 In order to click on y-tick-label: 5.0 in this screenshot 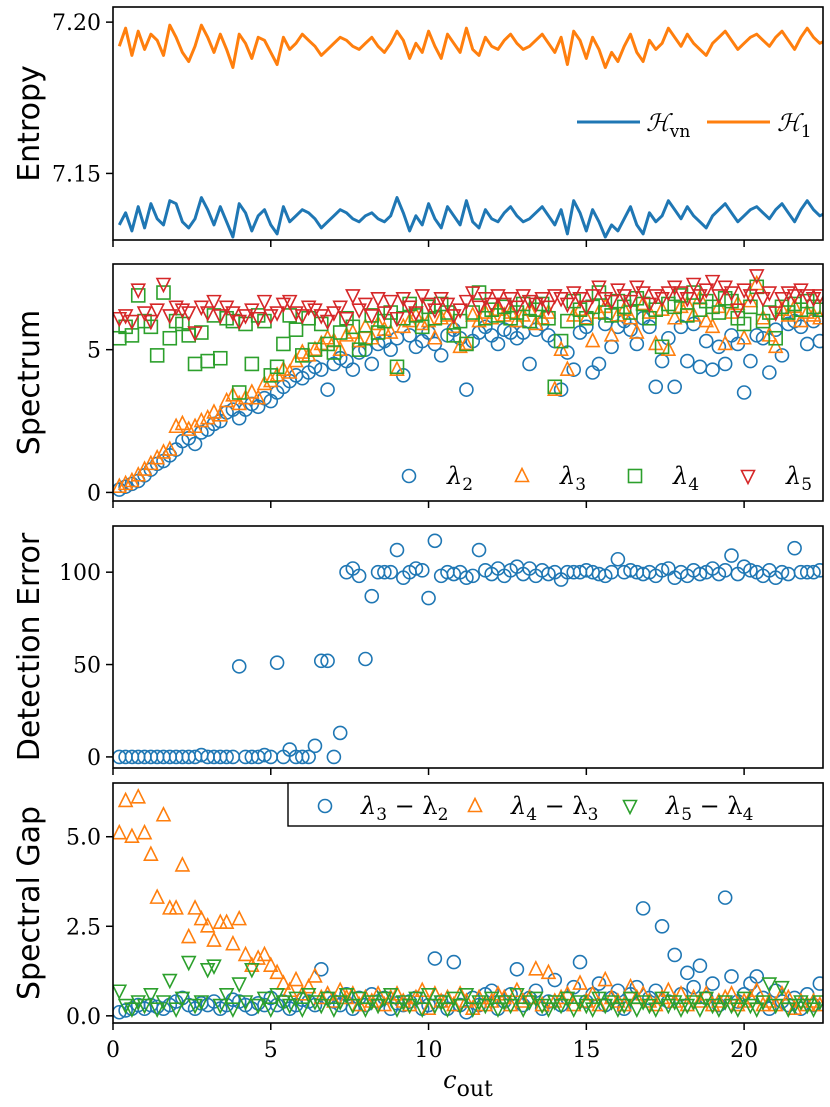, I will do `click(83, 838)`.